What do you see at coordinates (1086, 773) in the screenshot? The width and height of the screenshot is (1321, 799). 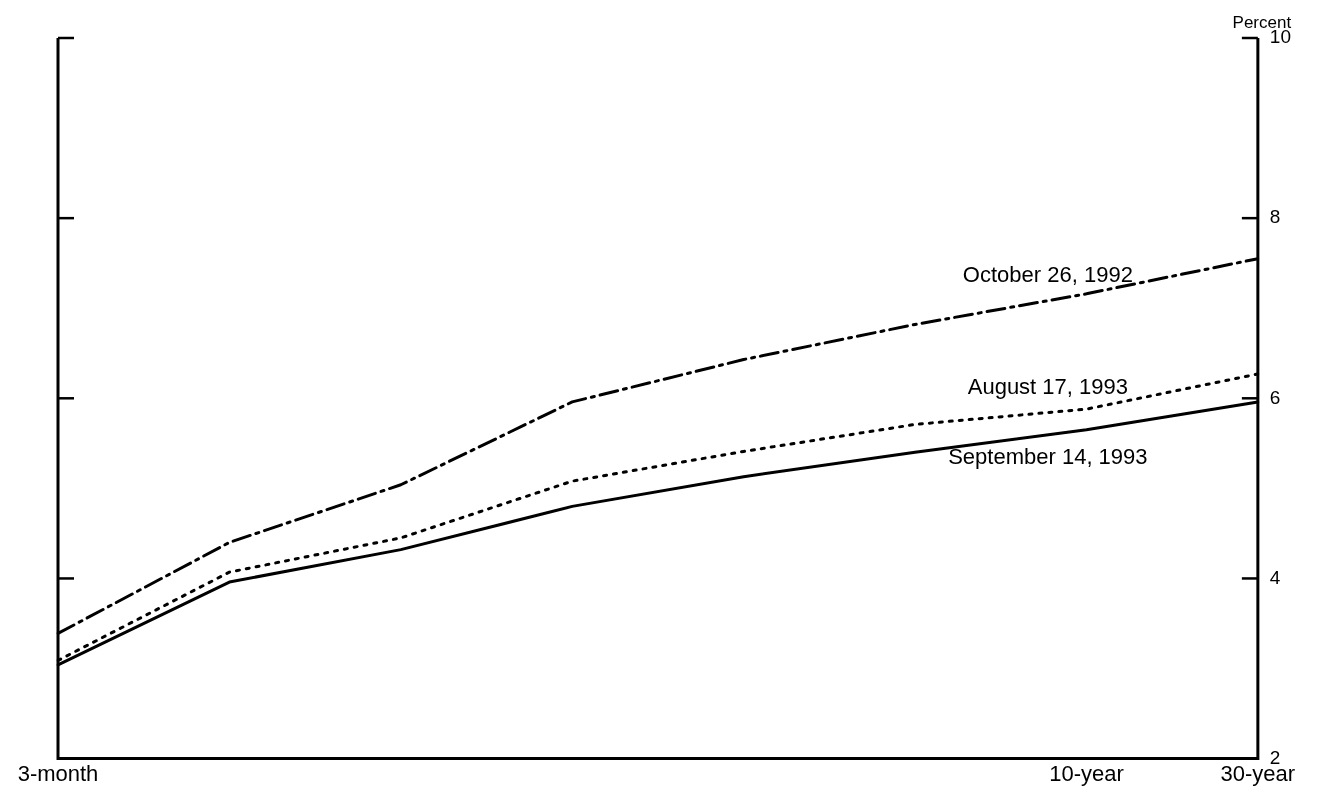 I see `x-tick-label: 10-year` at bounding box center [1086, 773].